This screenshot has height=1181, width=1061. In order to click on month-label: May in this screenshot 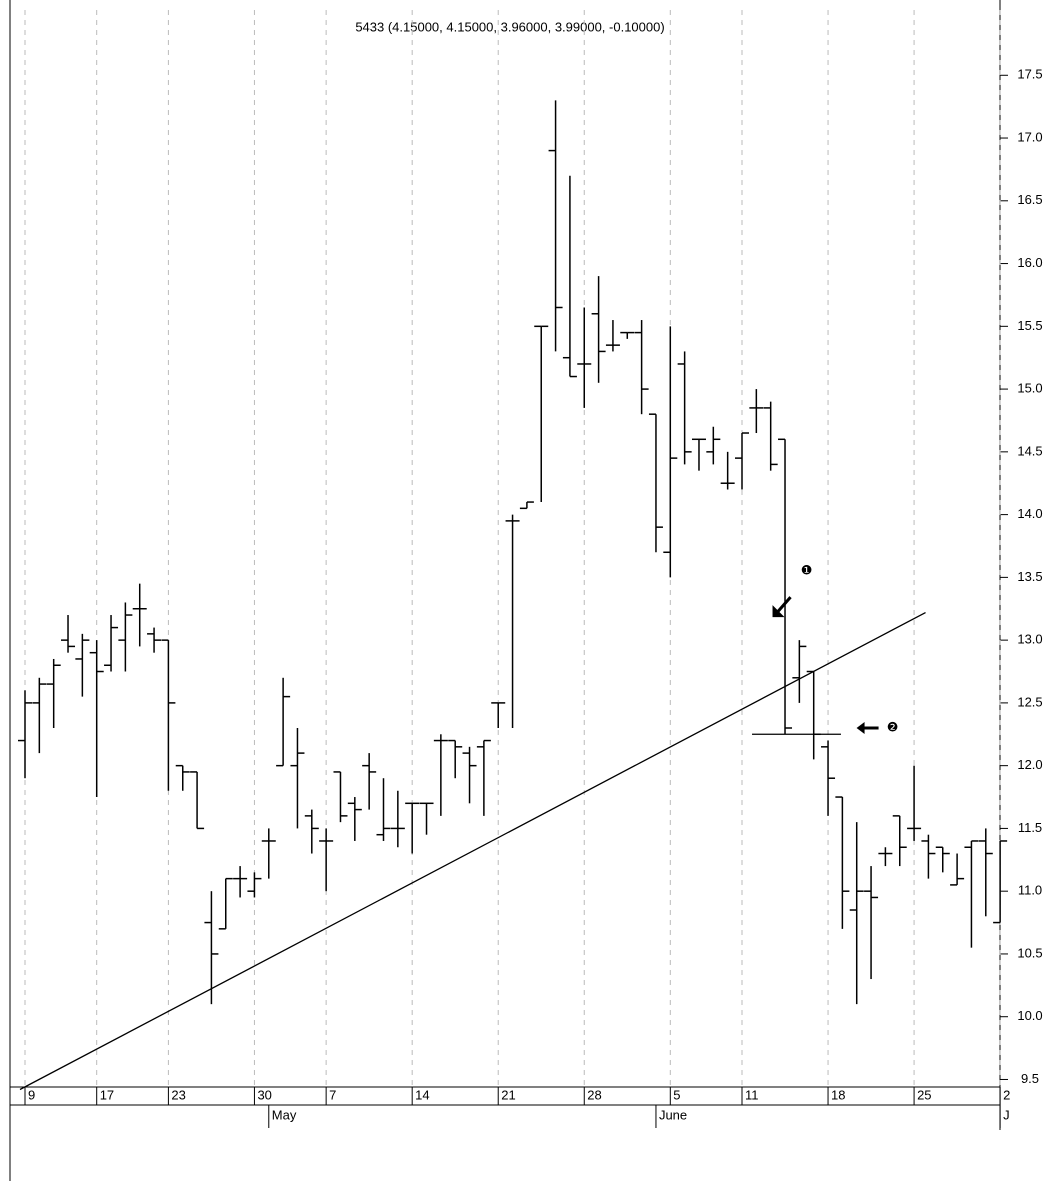, I will do `click(284, 1114)`.